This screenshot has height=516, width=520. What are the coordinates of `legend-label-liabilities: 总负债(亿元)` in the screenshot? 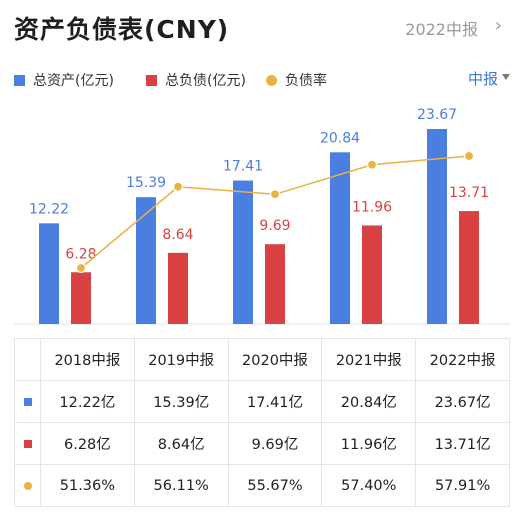 It's located at (205, 81).